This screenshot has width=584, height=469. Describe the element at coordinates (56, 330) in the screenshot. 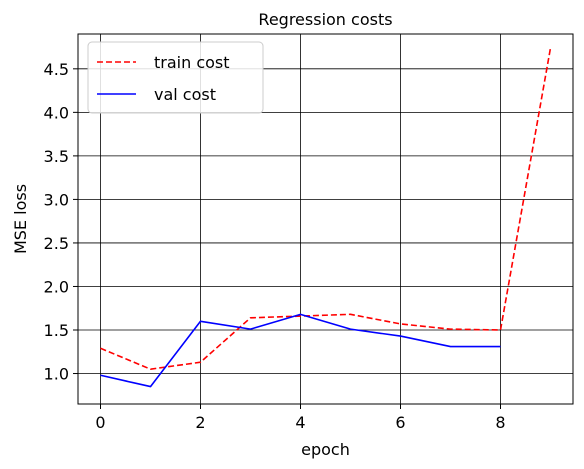

I see `y-tick-label-1: 1.5` at that location.